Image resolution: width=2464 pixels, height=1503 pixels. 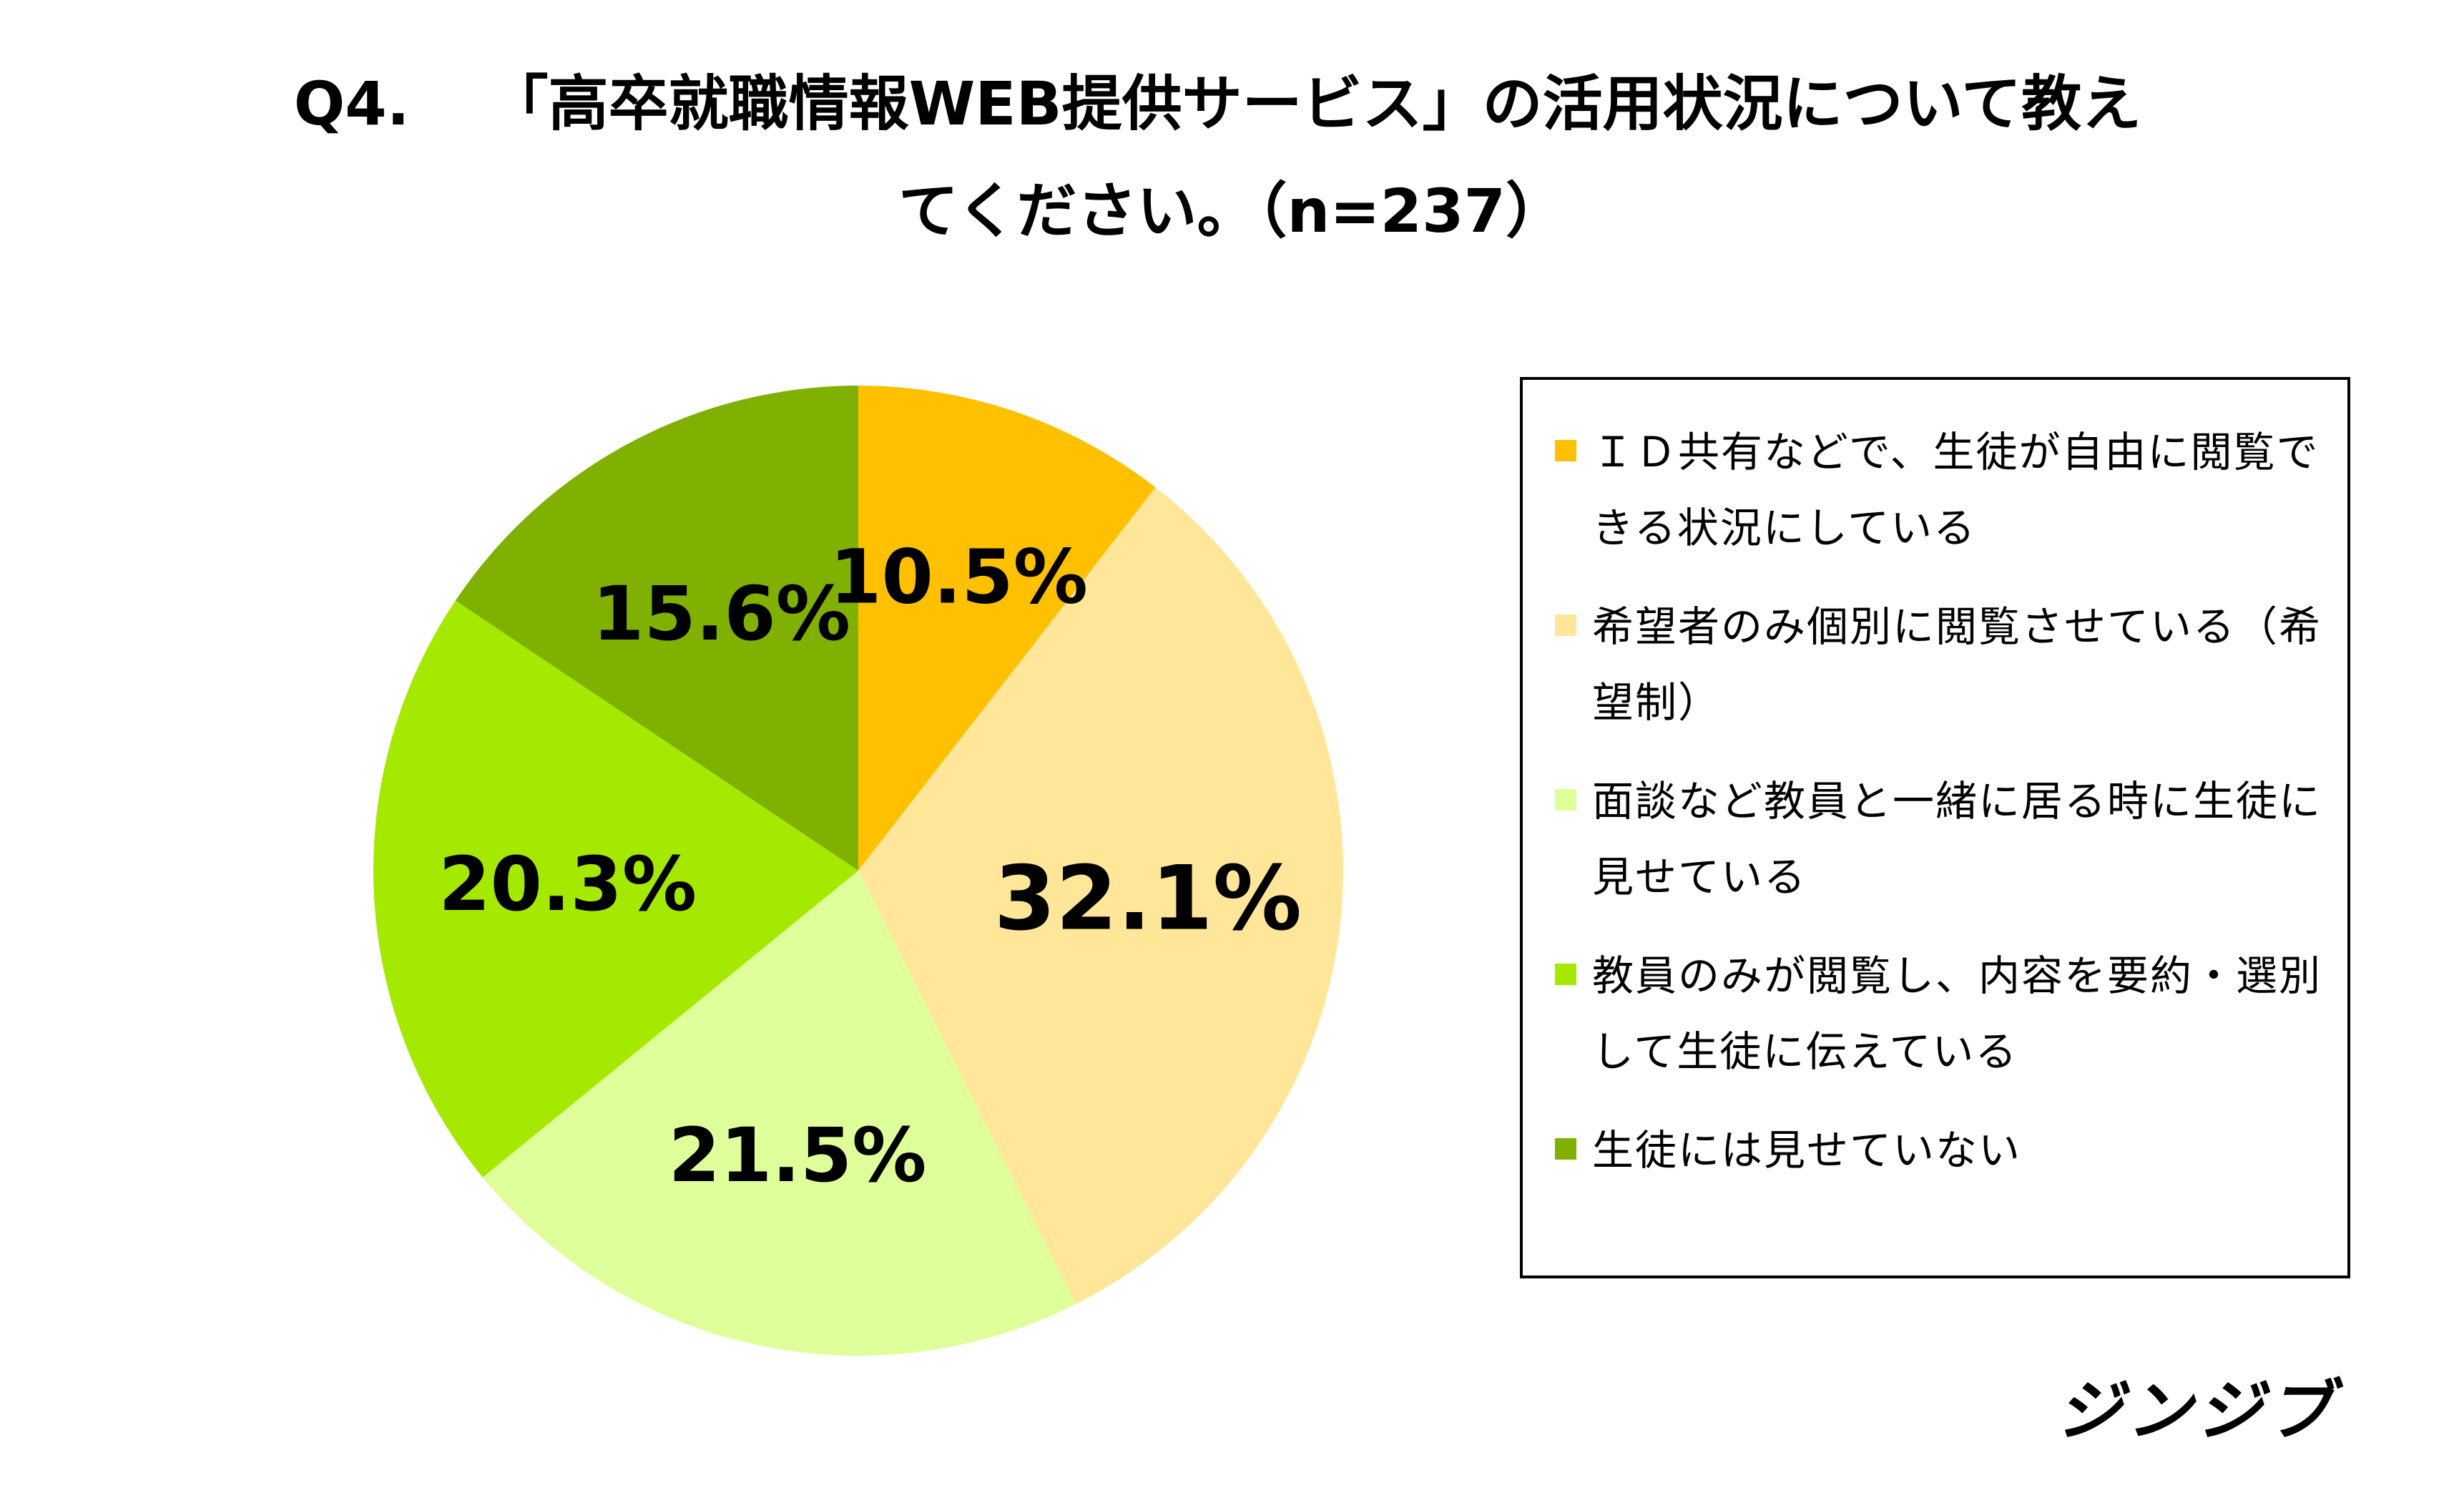 What do you see at coordinates (1957, 665) in the screenshot?
I see `legend-label: 希望者のみ個別に閲覧させている（希望制）` at bounding box center [1957, 665].